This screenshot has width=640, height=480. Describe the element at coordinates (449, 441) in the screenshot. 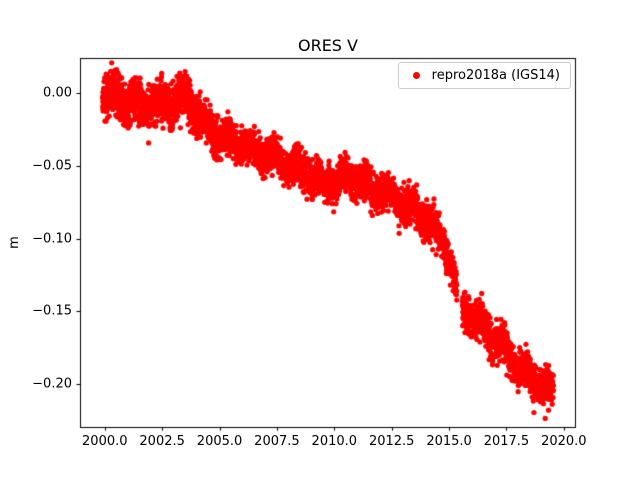

I see `x-tick-label: 2015.0` at that location.